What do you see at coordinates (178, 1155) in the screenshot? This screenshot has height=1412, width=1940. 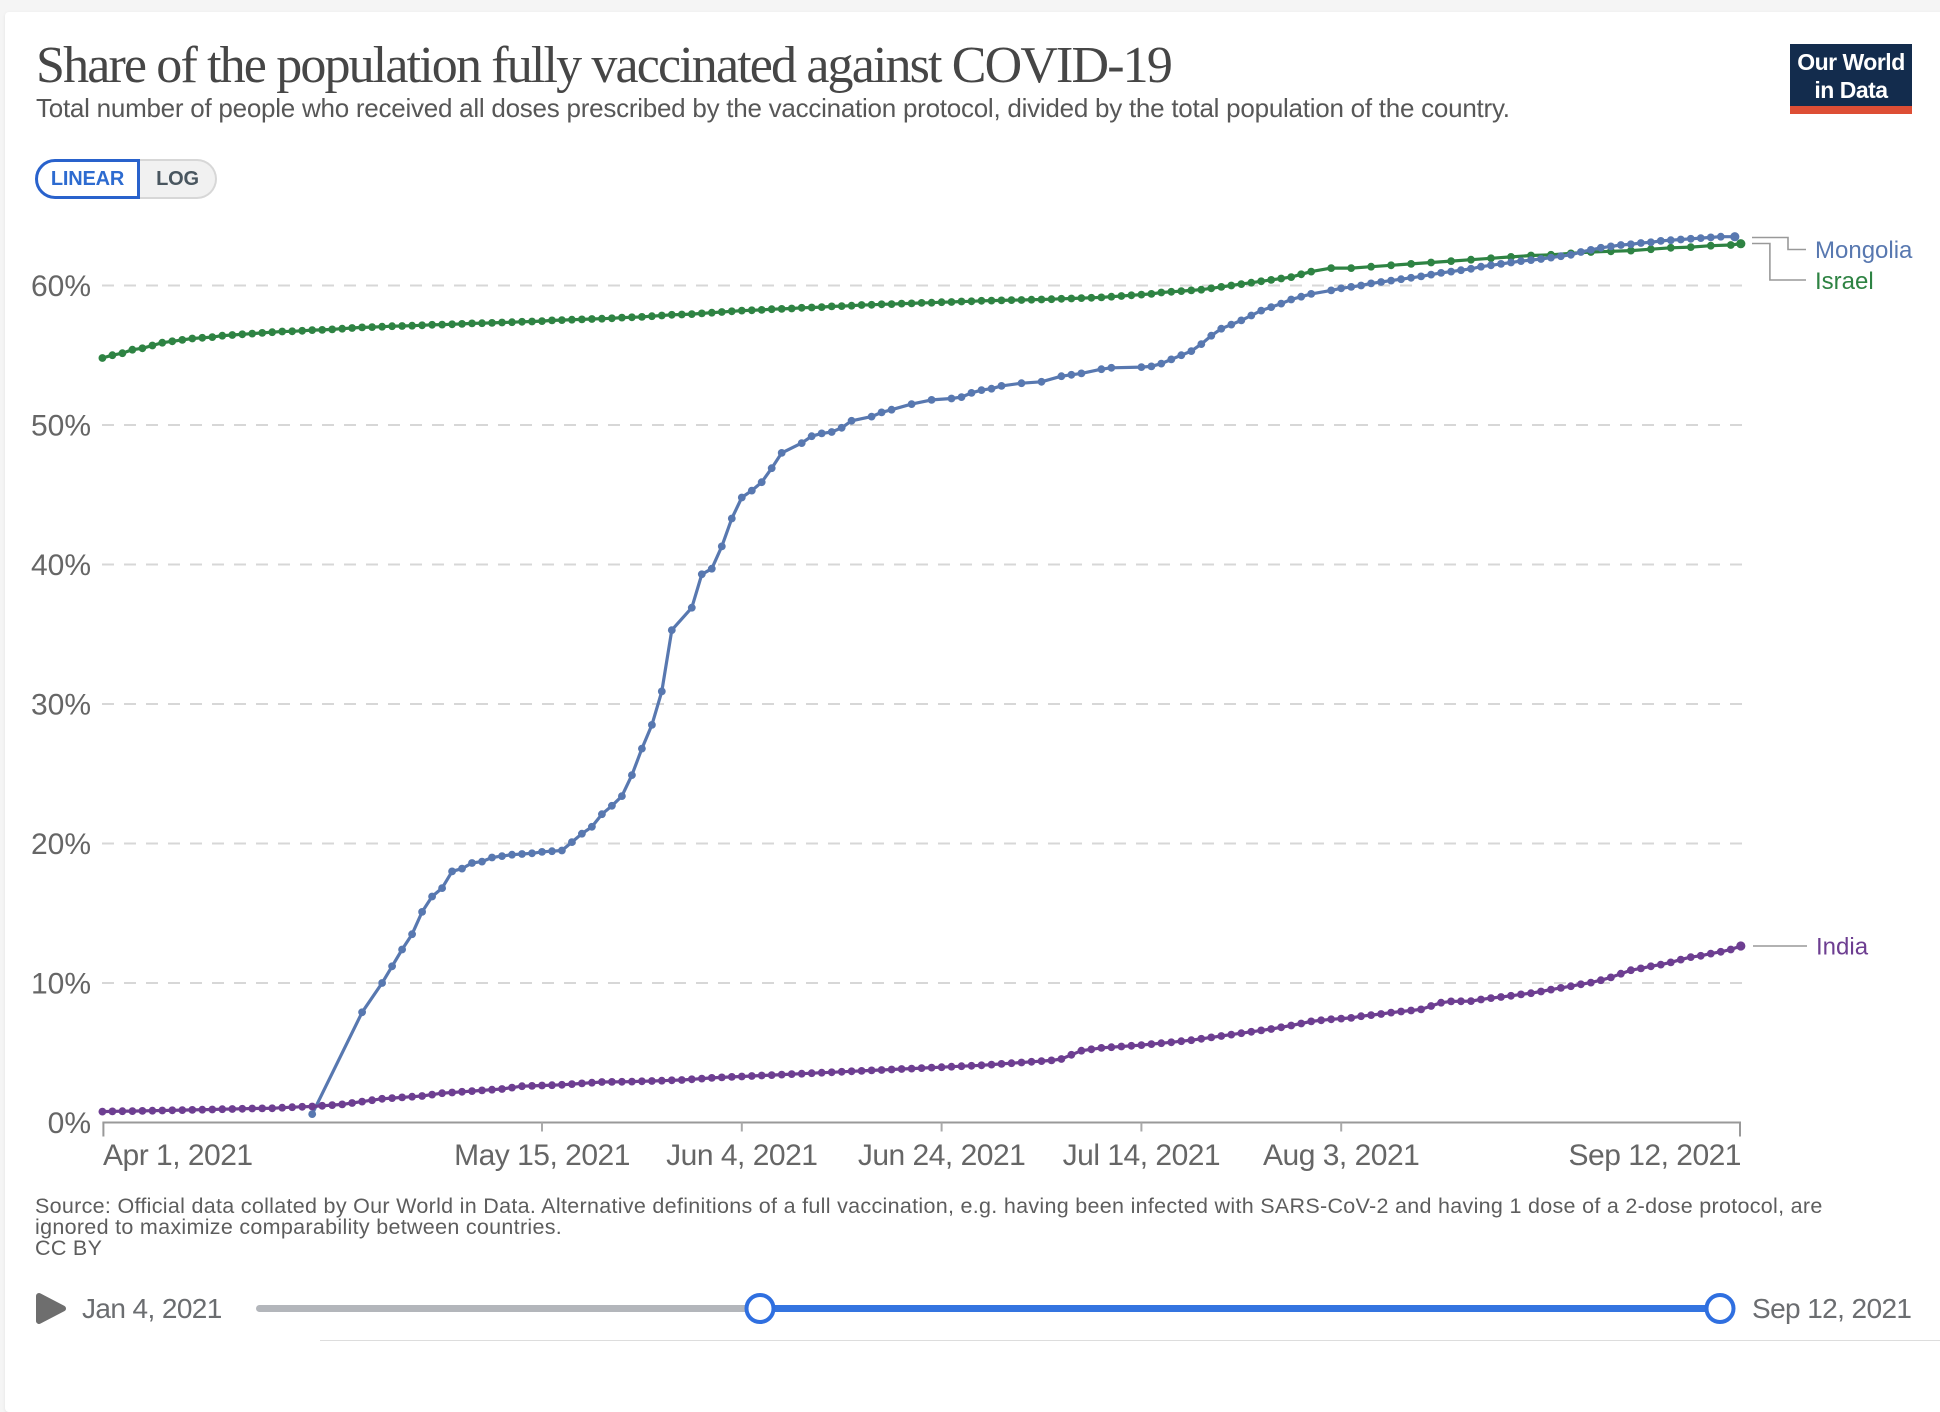 I see `svg-text: Apr 1, 2021` at bounding box center [178, 1155].